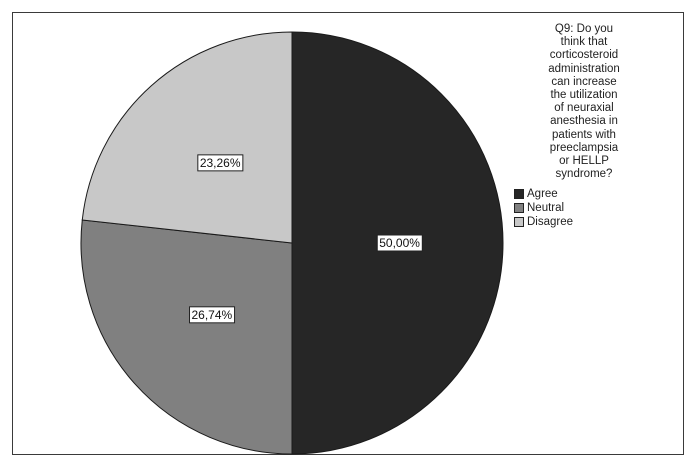  What do you see at coordinates (187, 137) in the screenshot?
I see `pie-slice-disagree` at bounding box center [187, 137].